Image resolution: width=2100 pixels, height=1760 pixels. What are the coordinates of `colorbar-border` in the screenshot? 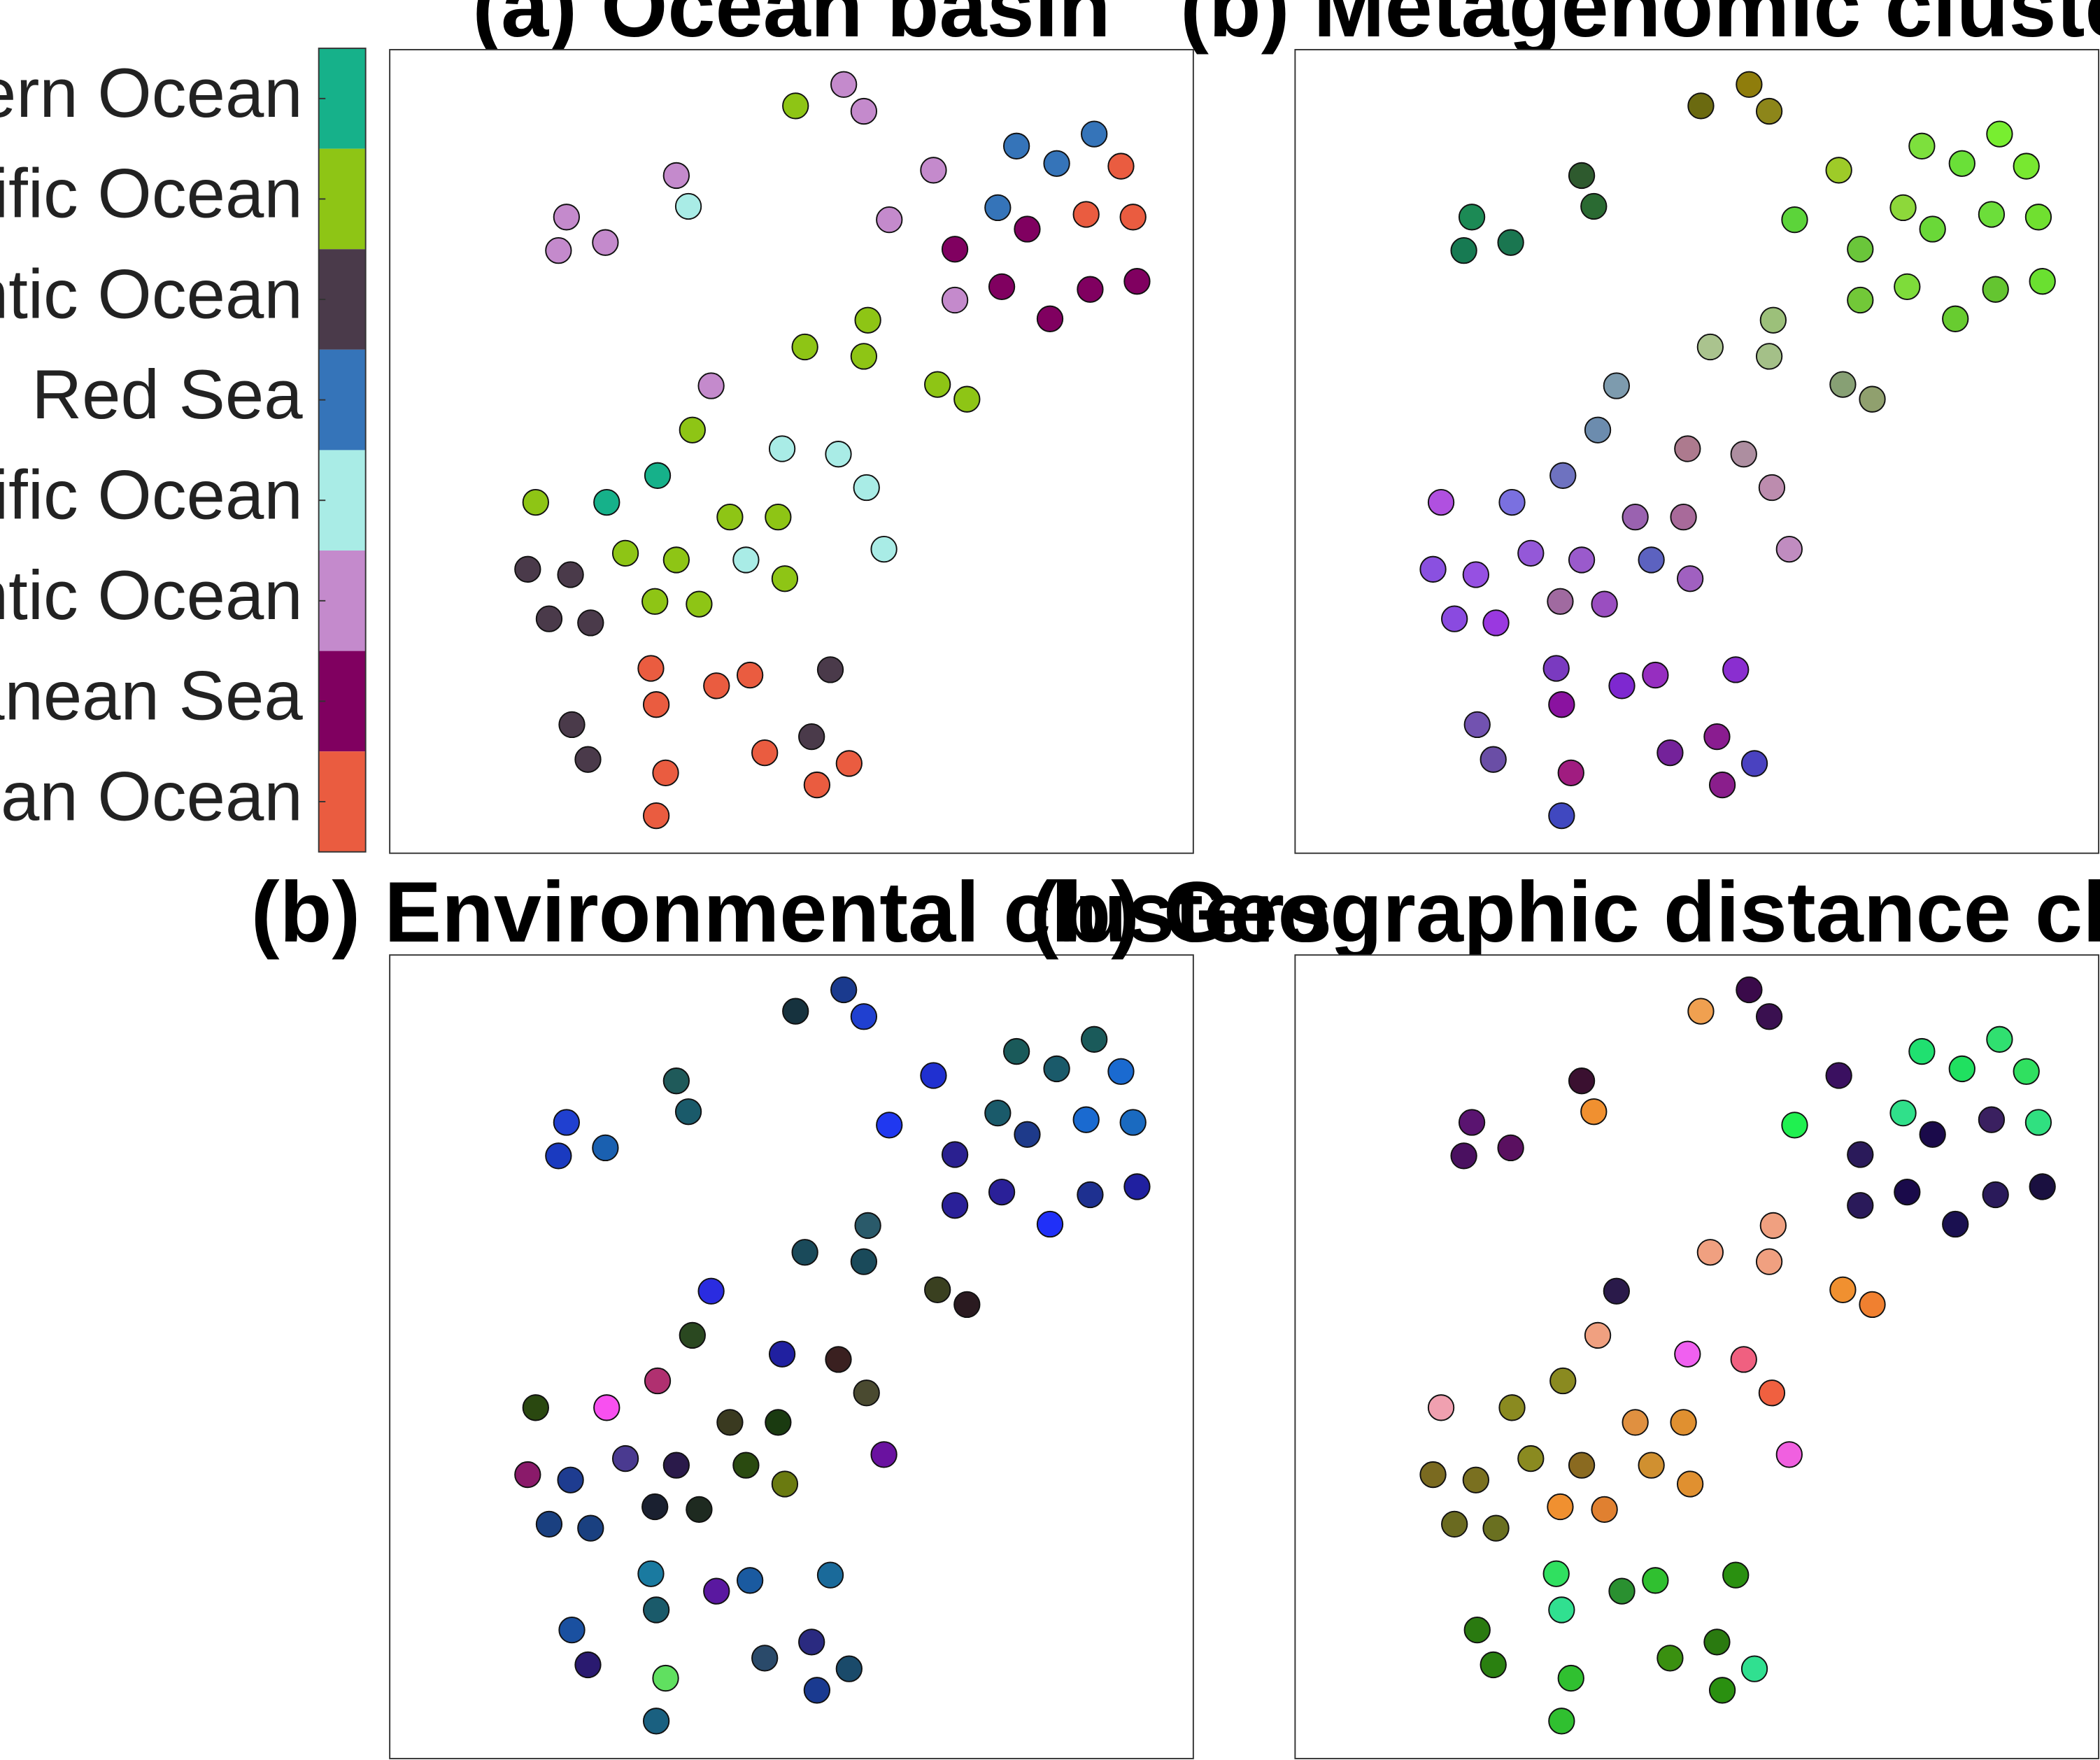 It's located at (342, 450).